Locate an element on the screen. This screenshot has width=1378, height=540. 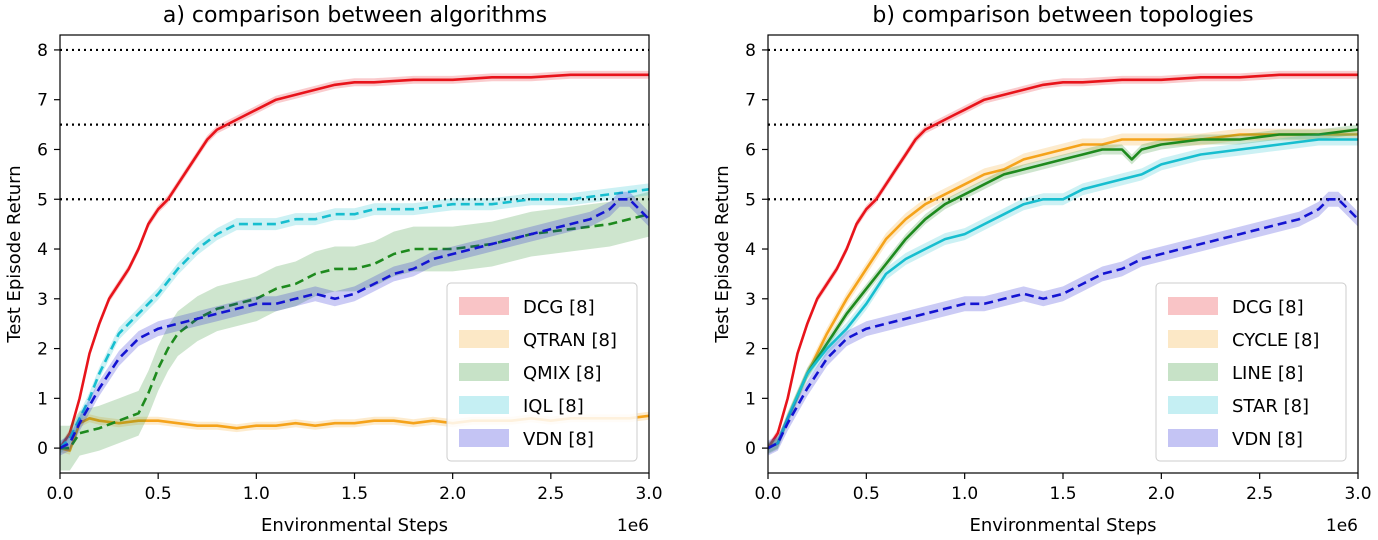
legend-label: QTRAN [8] is located at coordinates (570, 340).